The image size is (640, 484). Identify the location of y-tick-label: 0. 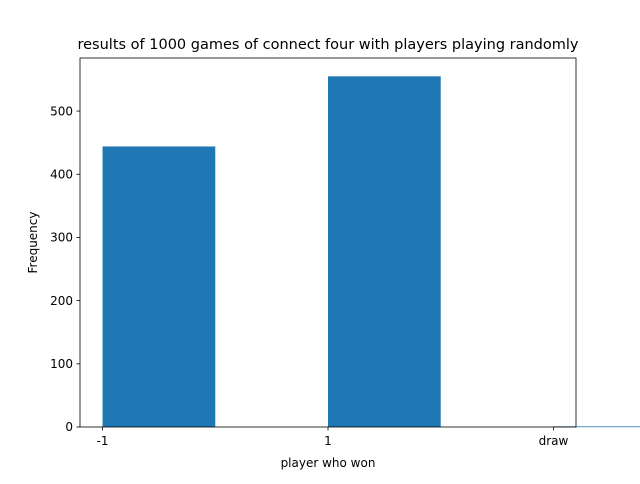
(69, 427).